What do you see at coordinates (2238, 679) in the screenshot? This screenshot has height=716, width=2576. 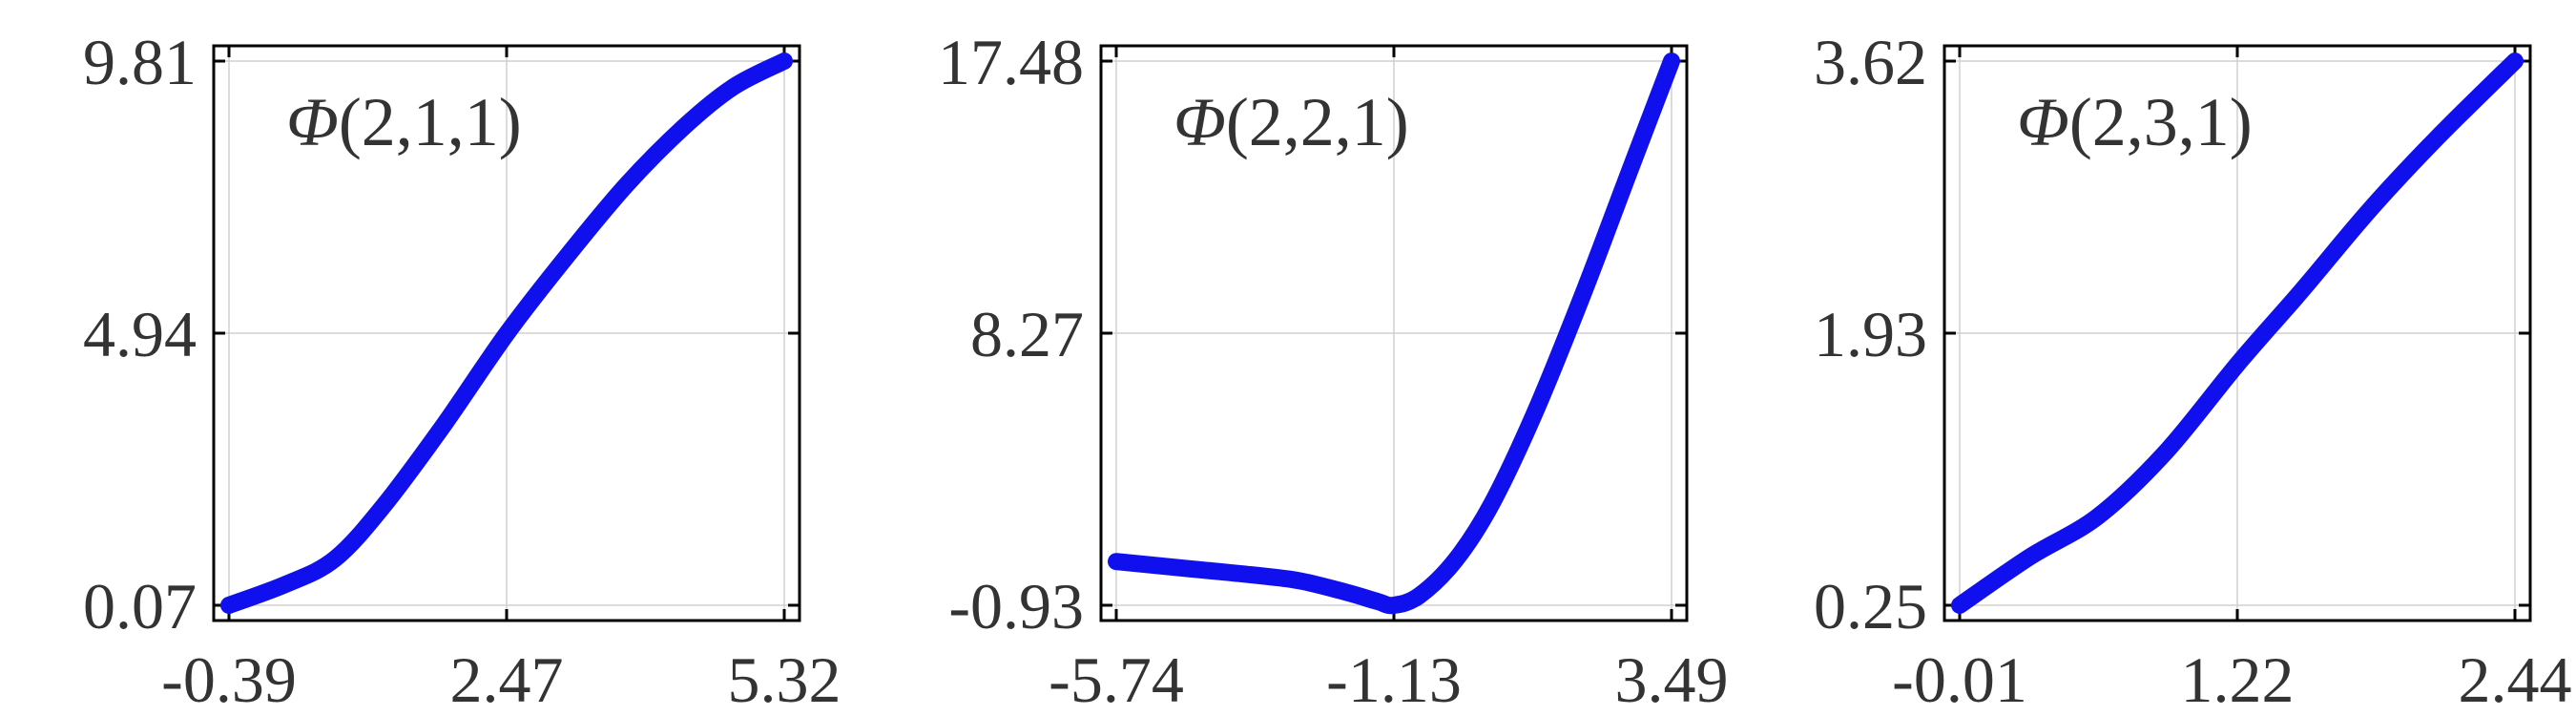 I see `x-tick-label-2: 1.22` at bounding box center [2238, 679].